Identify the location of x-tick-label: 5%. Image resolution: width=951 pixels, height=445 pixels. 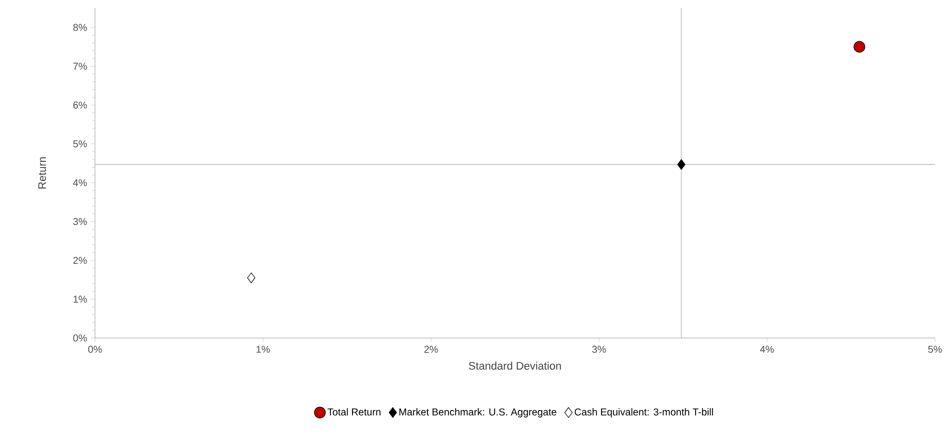
(935, 349).